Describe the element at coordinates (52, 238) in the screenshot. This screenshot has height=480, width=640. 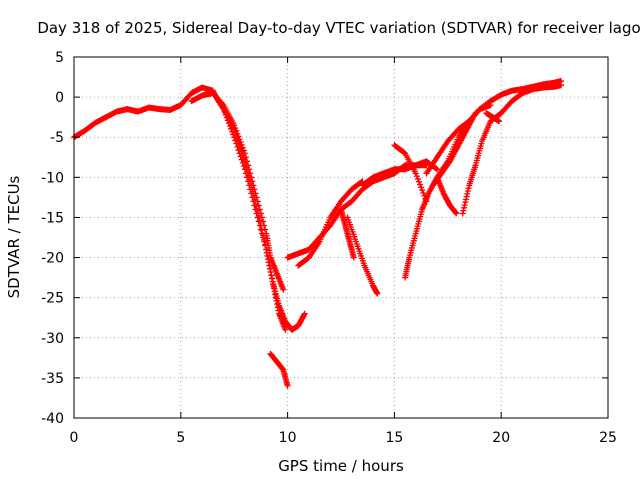
I see `y-tick-labels: 5 0 -5 -10 -15 -20 -25 -30 -35 -40` at that location.